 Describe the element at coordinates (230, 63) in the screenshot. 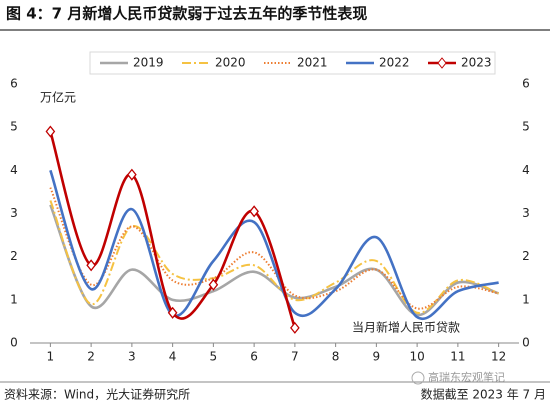

I see `legend-label: 2020` at that location.